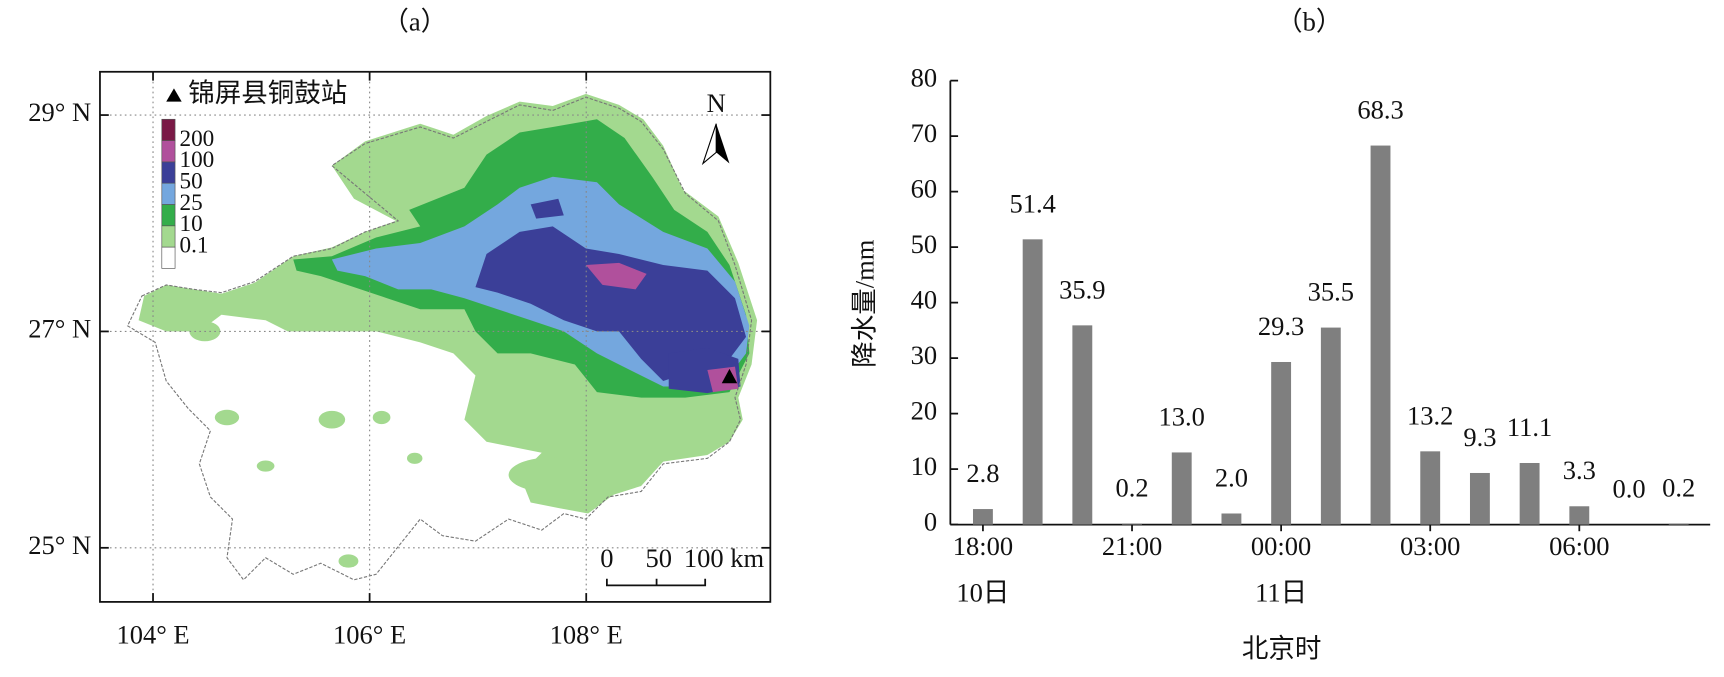  What do you see at coordinates (1479, 437) in the screenshot?
I see `value-label: 9.3` at bounding box center [1479, 437].